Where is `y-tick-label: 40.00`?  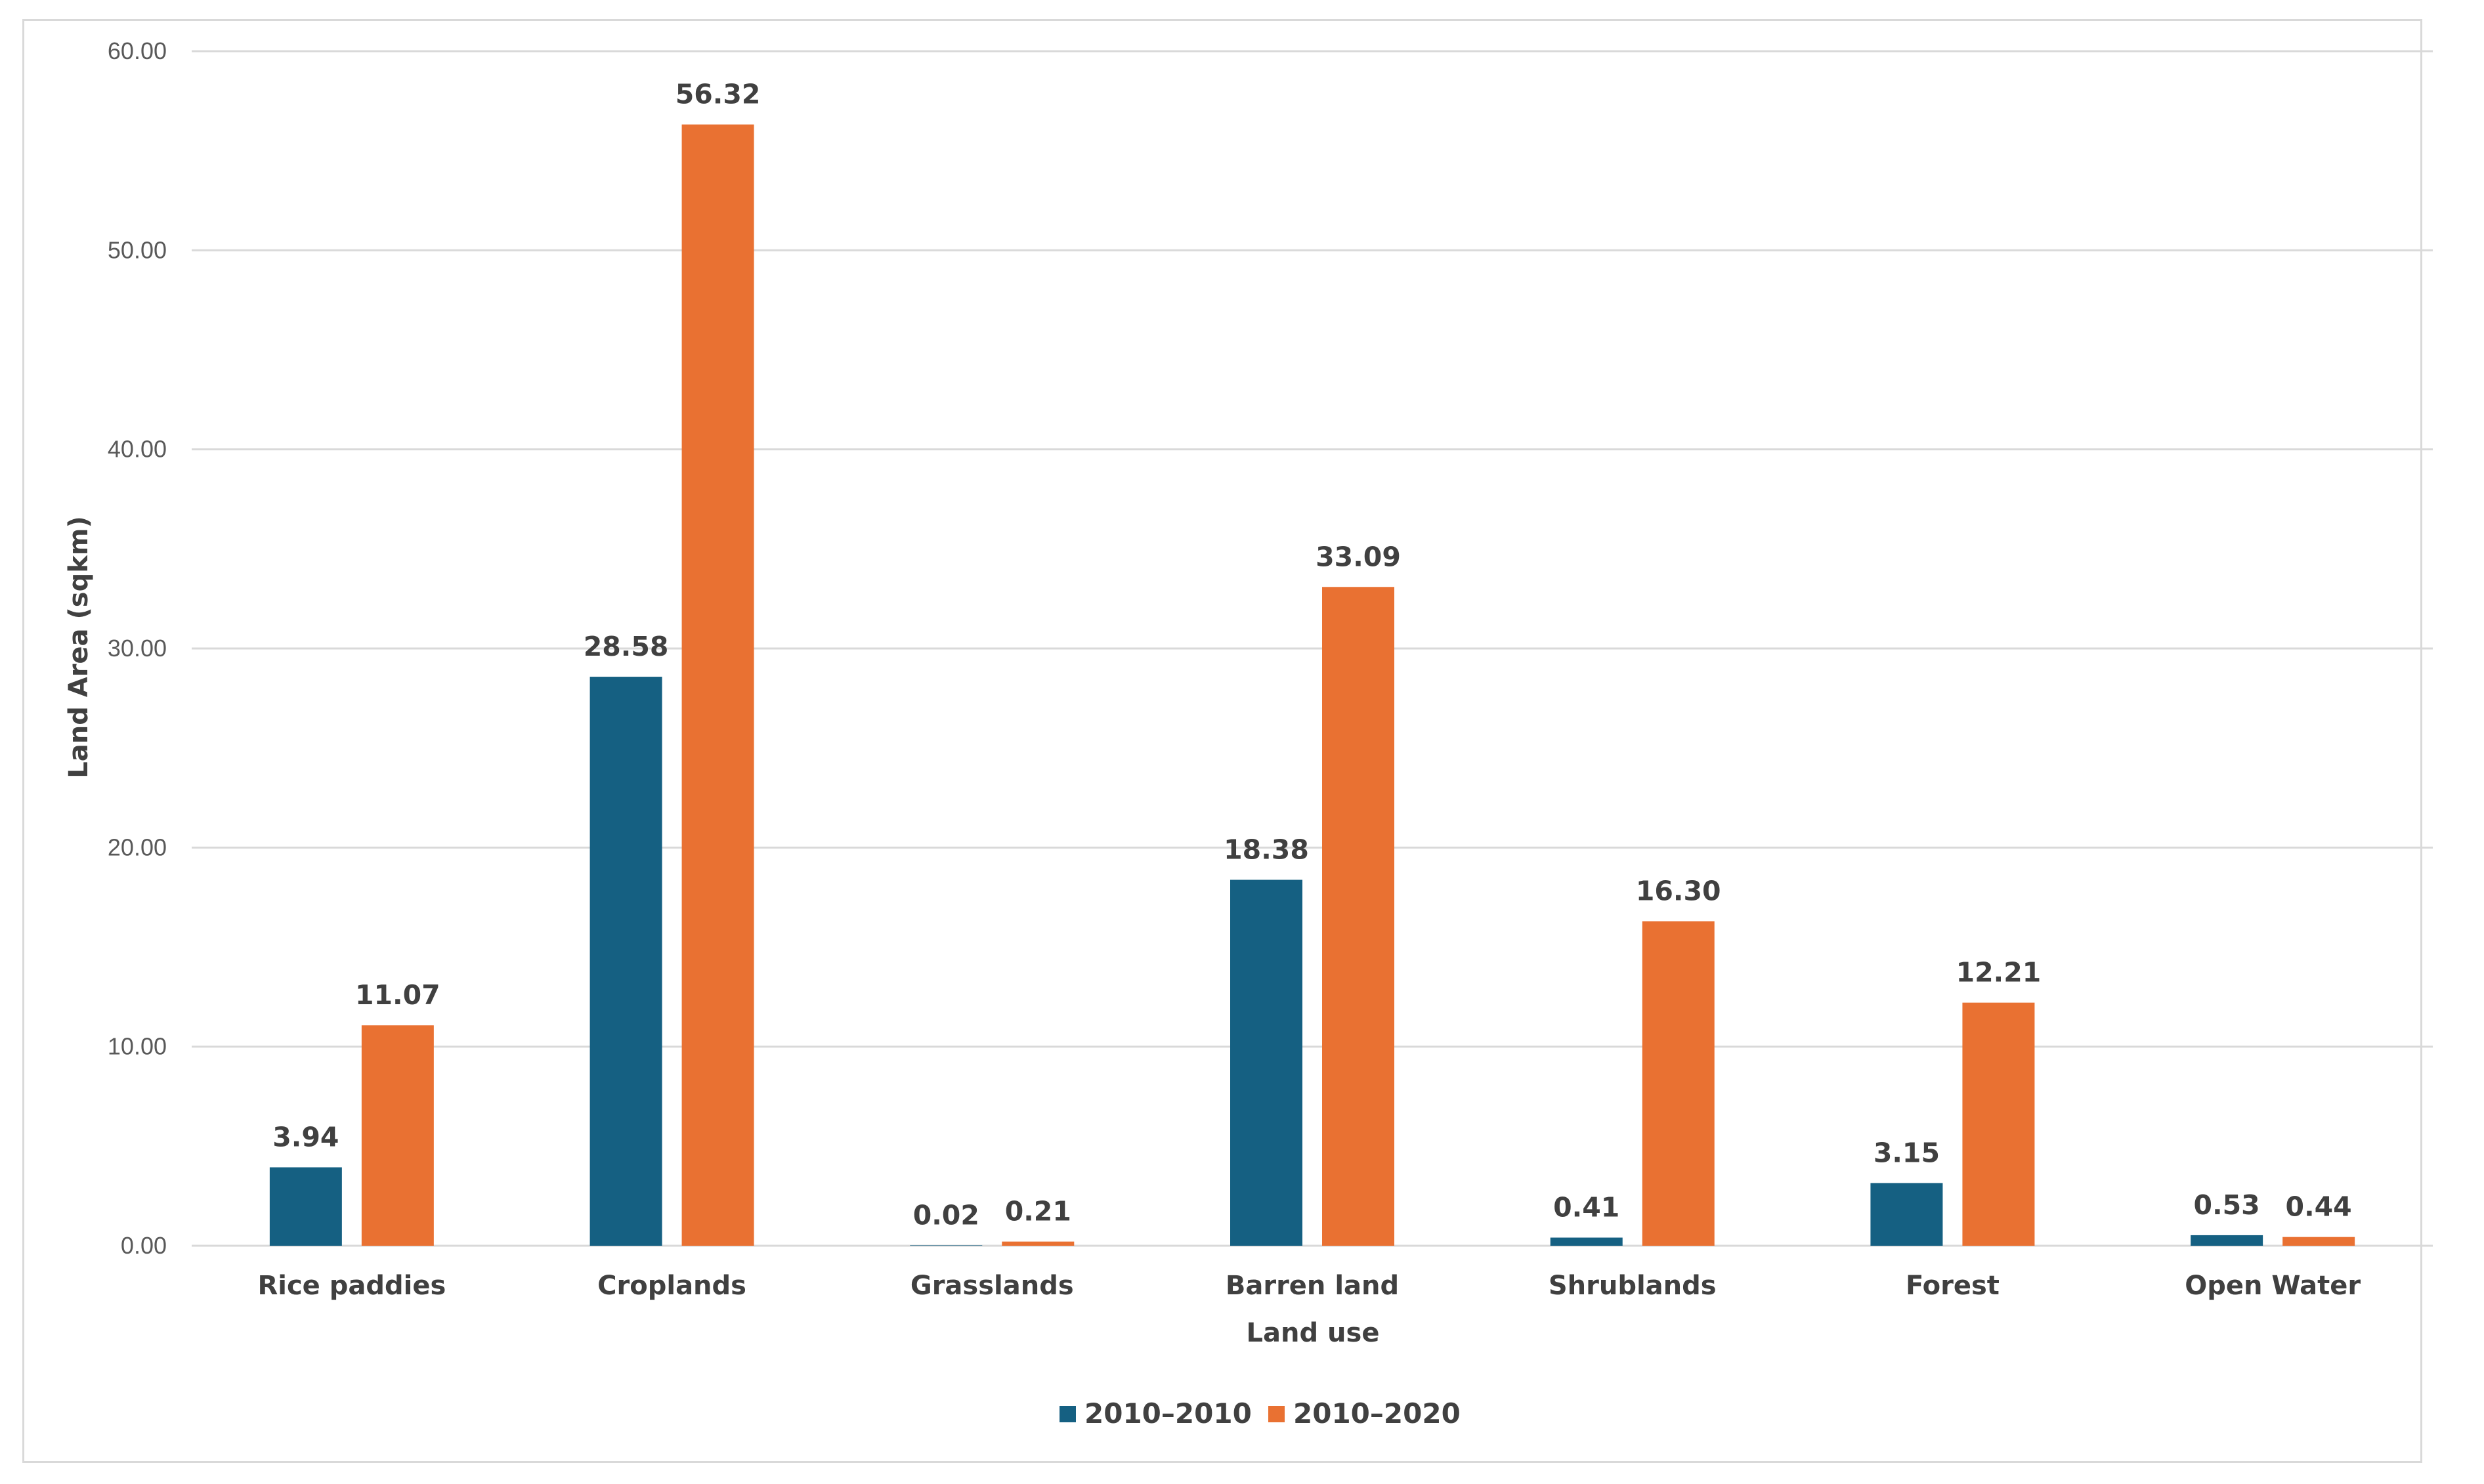 y-tick-label: 40.00 is located at coordinates (137, 450).